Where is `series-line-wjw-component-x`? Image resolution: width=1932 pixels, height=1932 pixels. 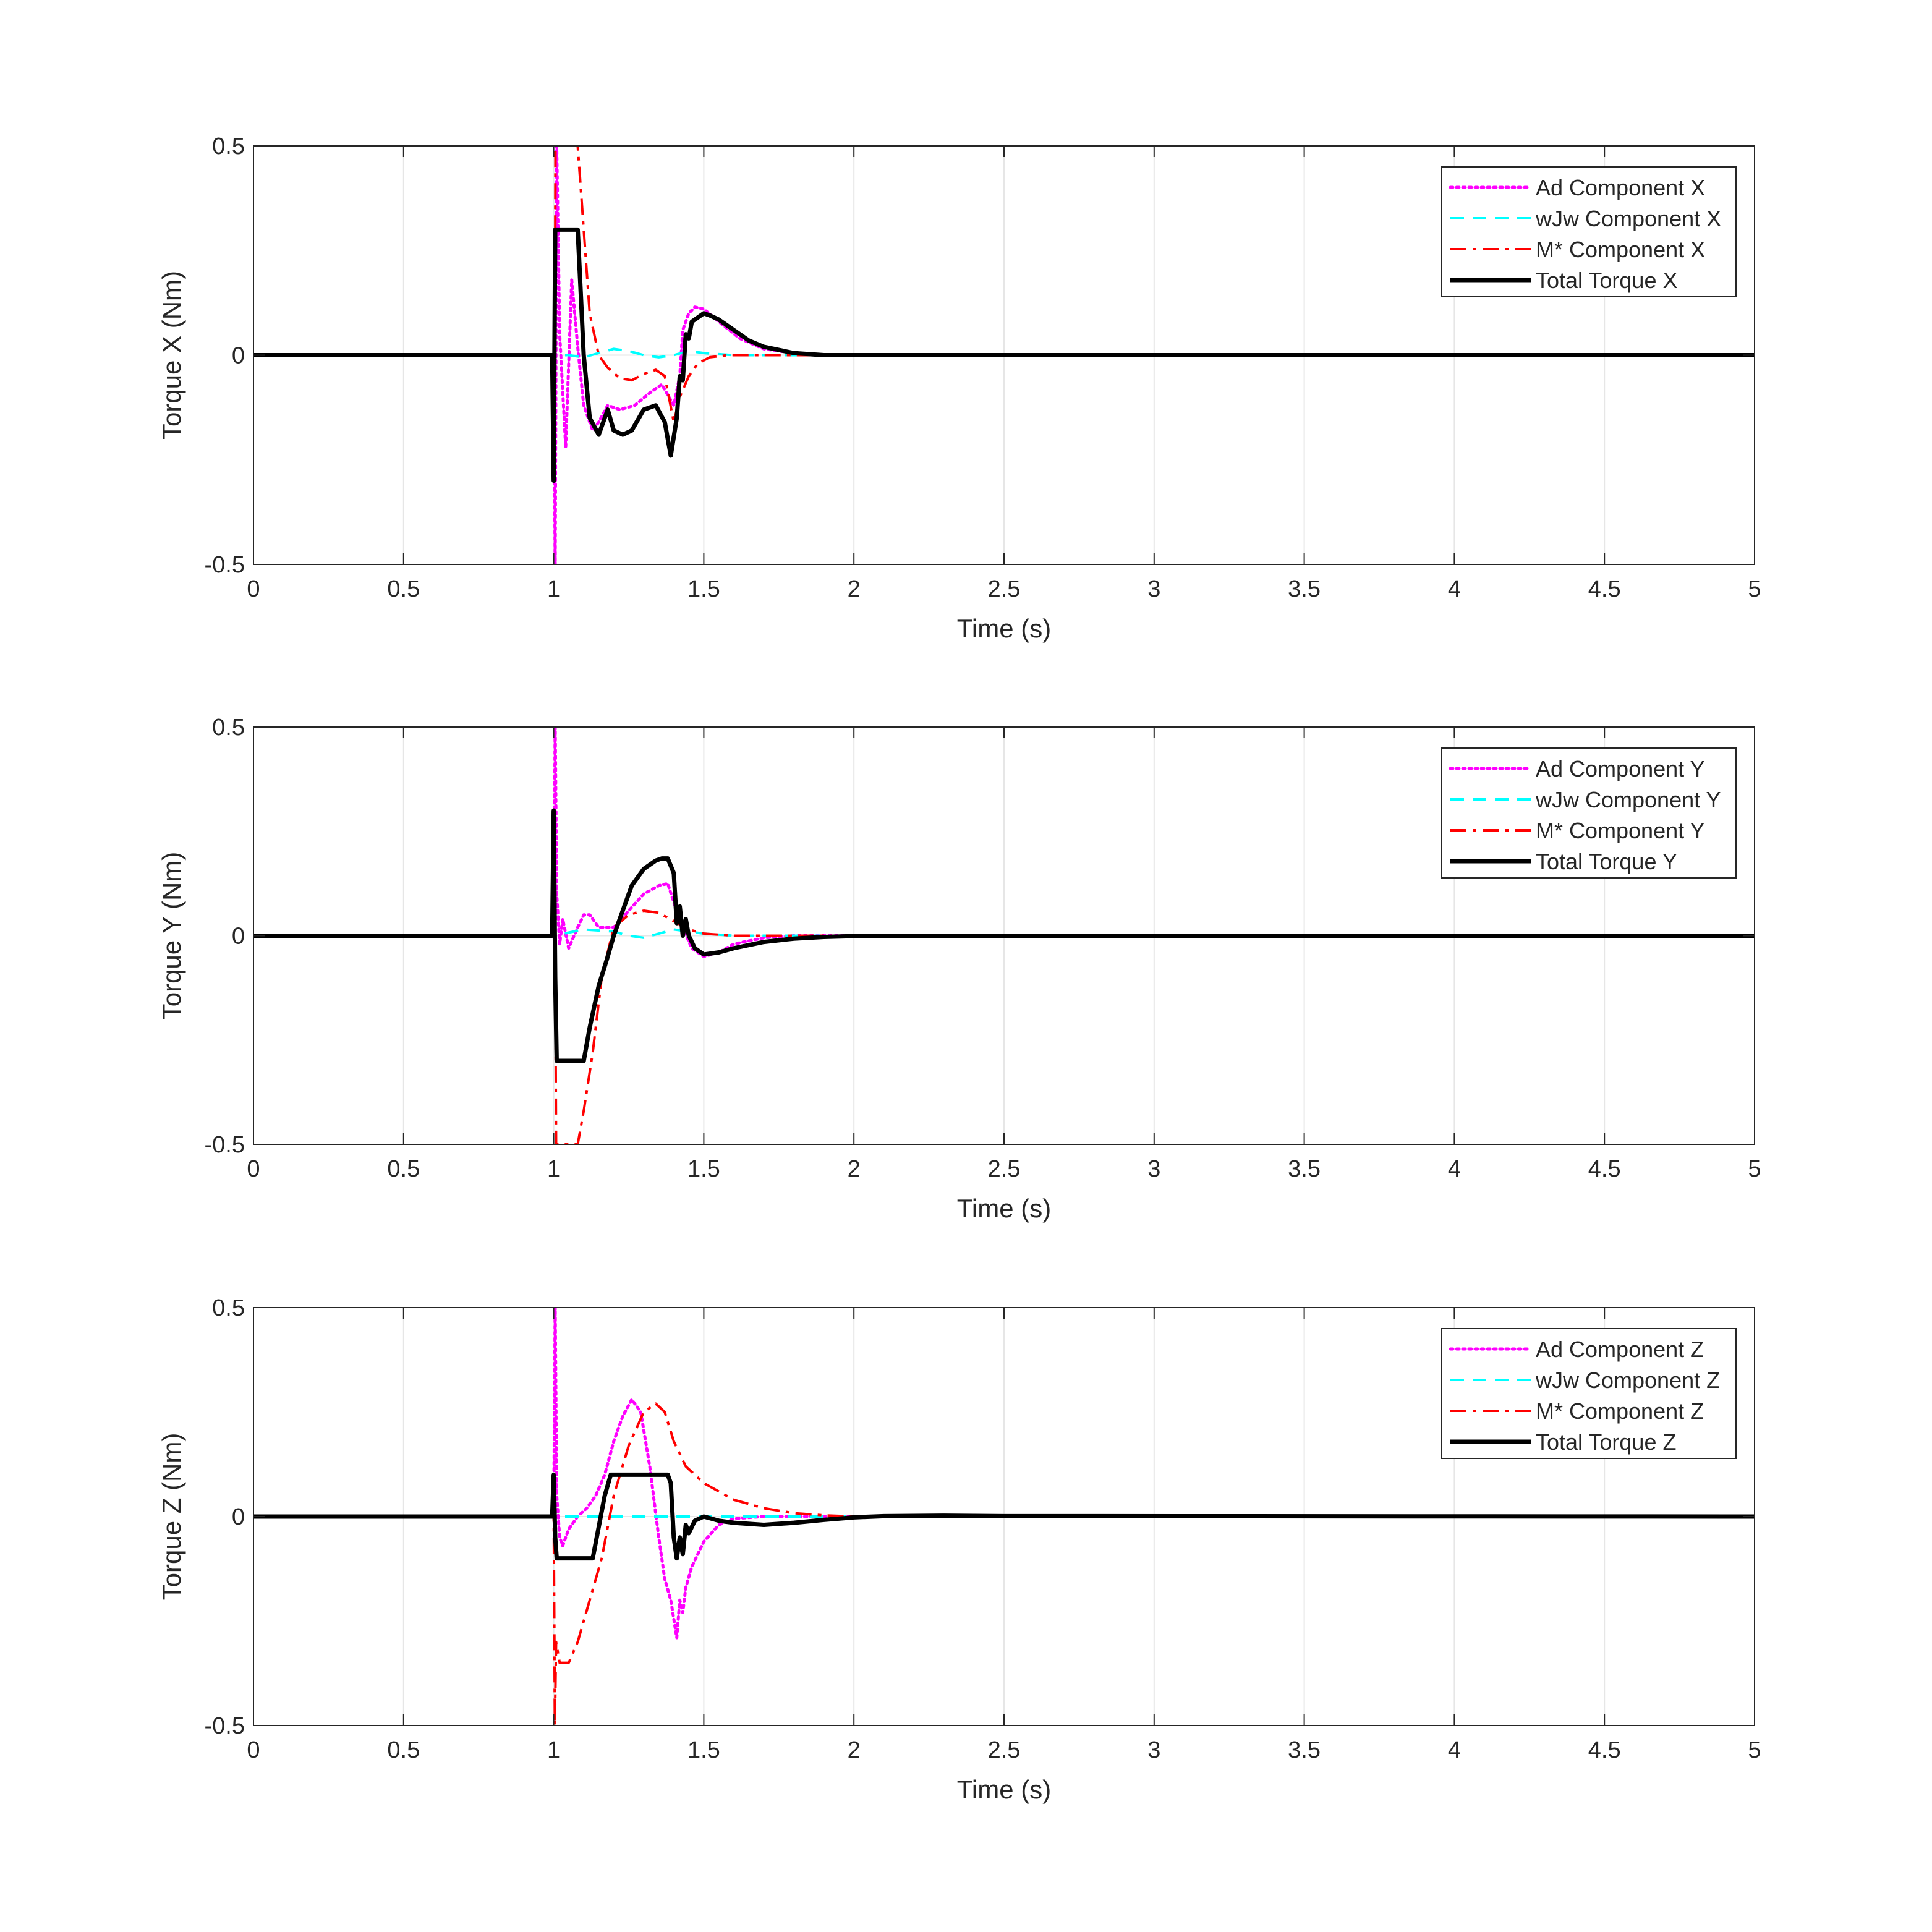 series-line-wjw-component-x is located at coordinates (1004, 353).